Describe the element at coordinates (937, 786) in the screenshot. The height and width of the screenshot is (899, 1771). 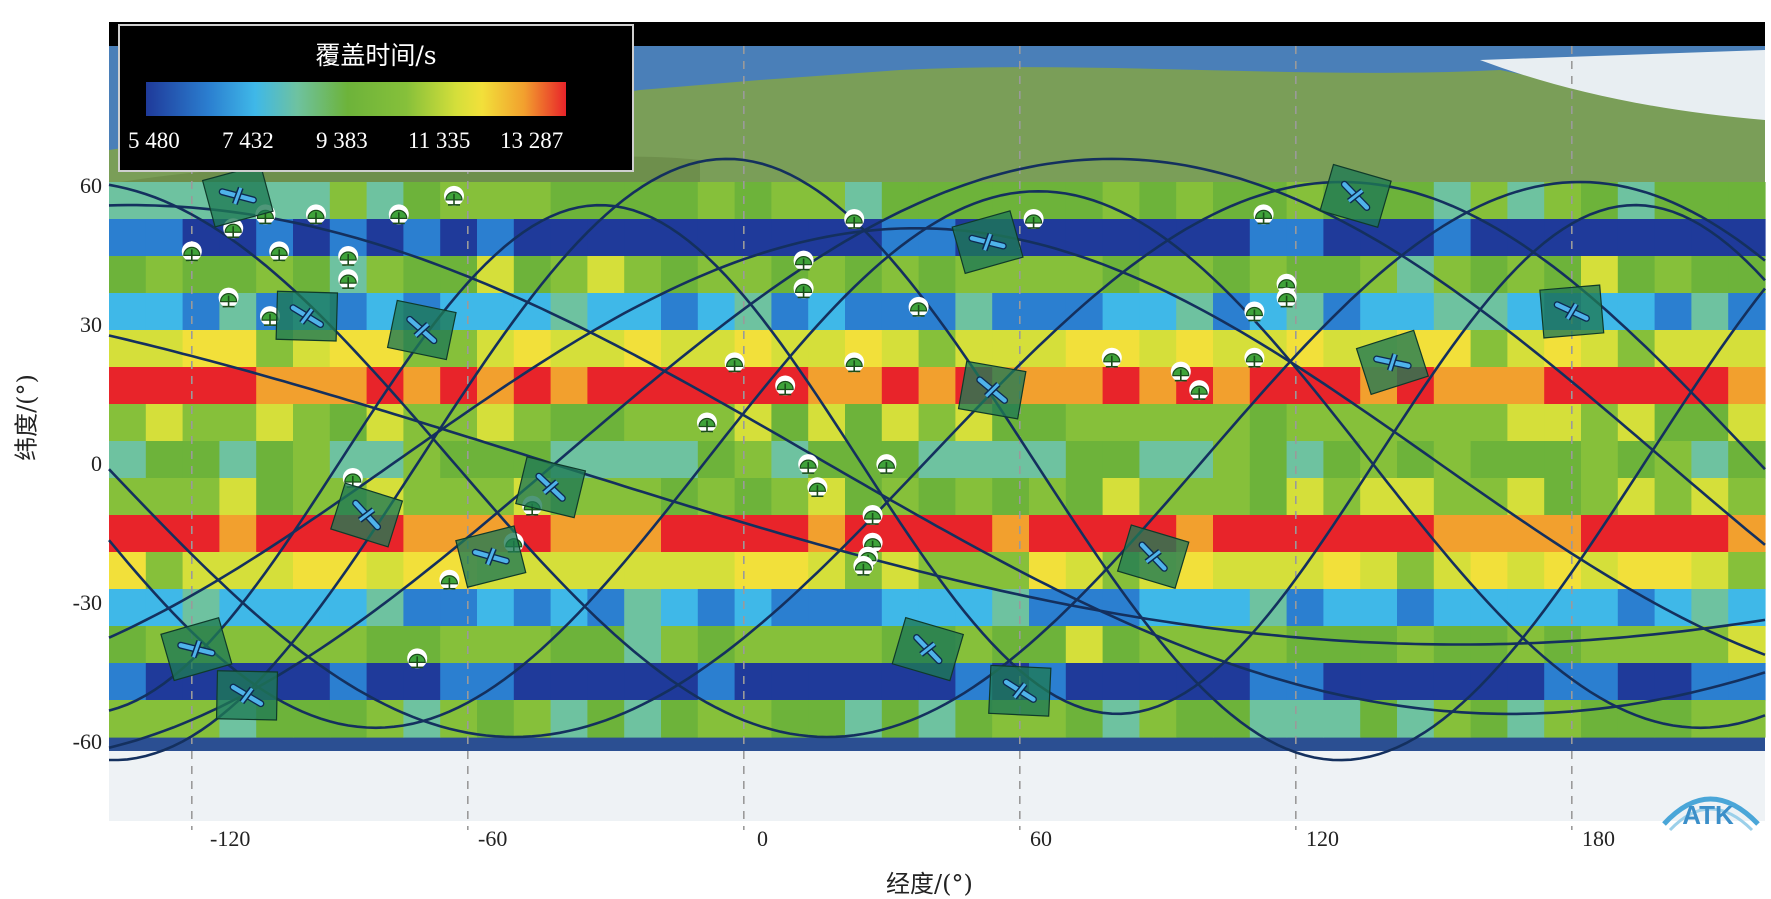
I see `antarctica-ice` at that location.